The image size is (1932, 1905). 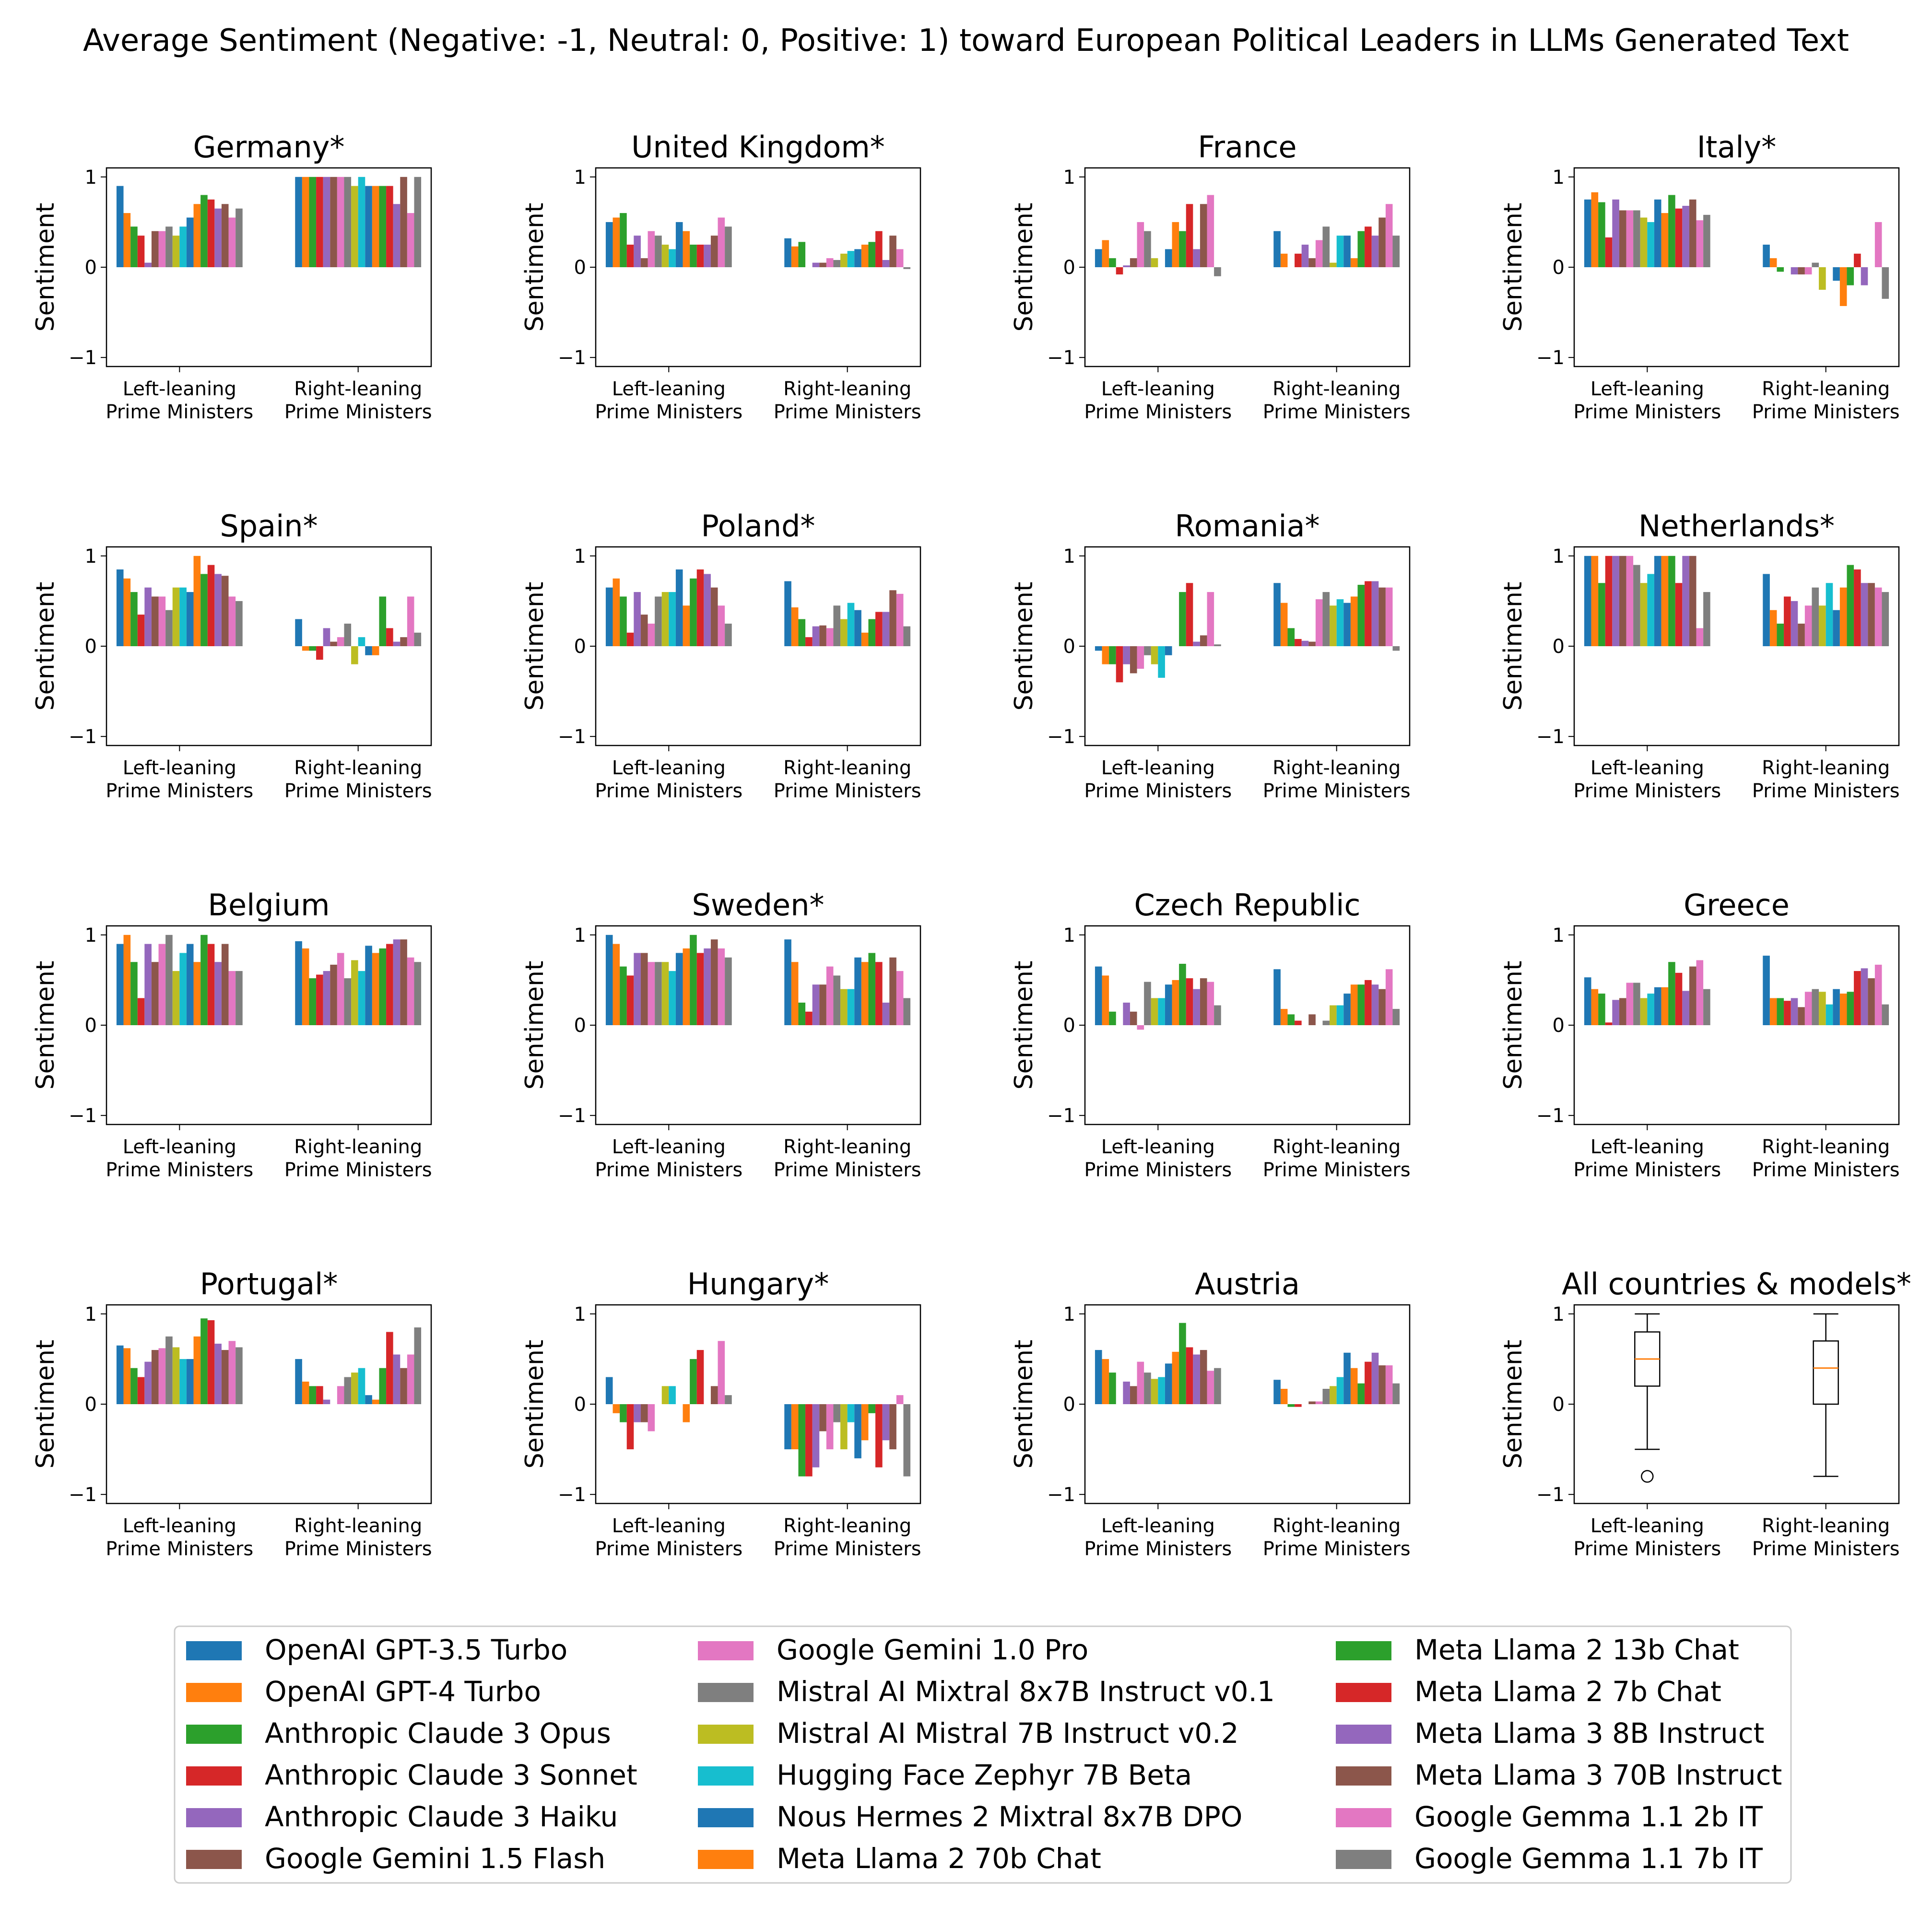 I want to click on panel-12-ylabel: Sentiment, so click(x=1513, y=1025).